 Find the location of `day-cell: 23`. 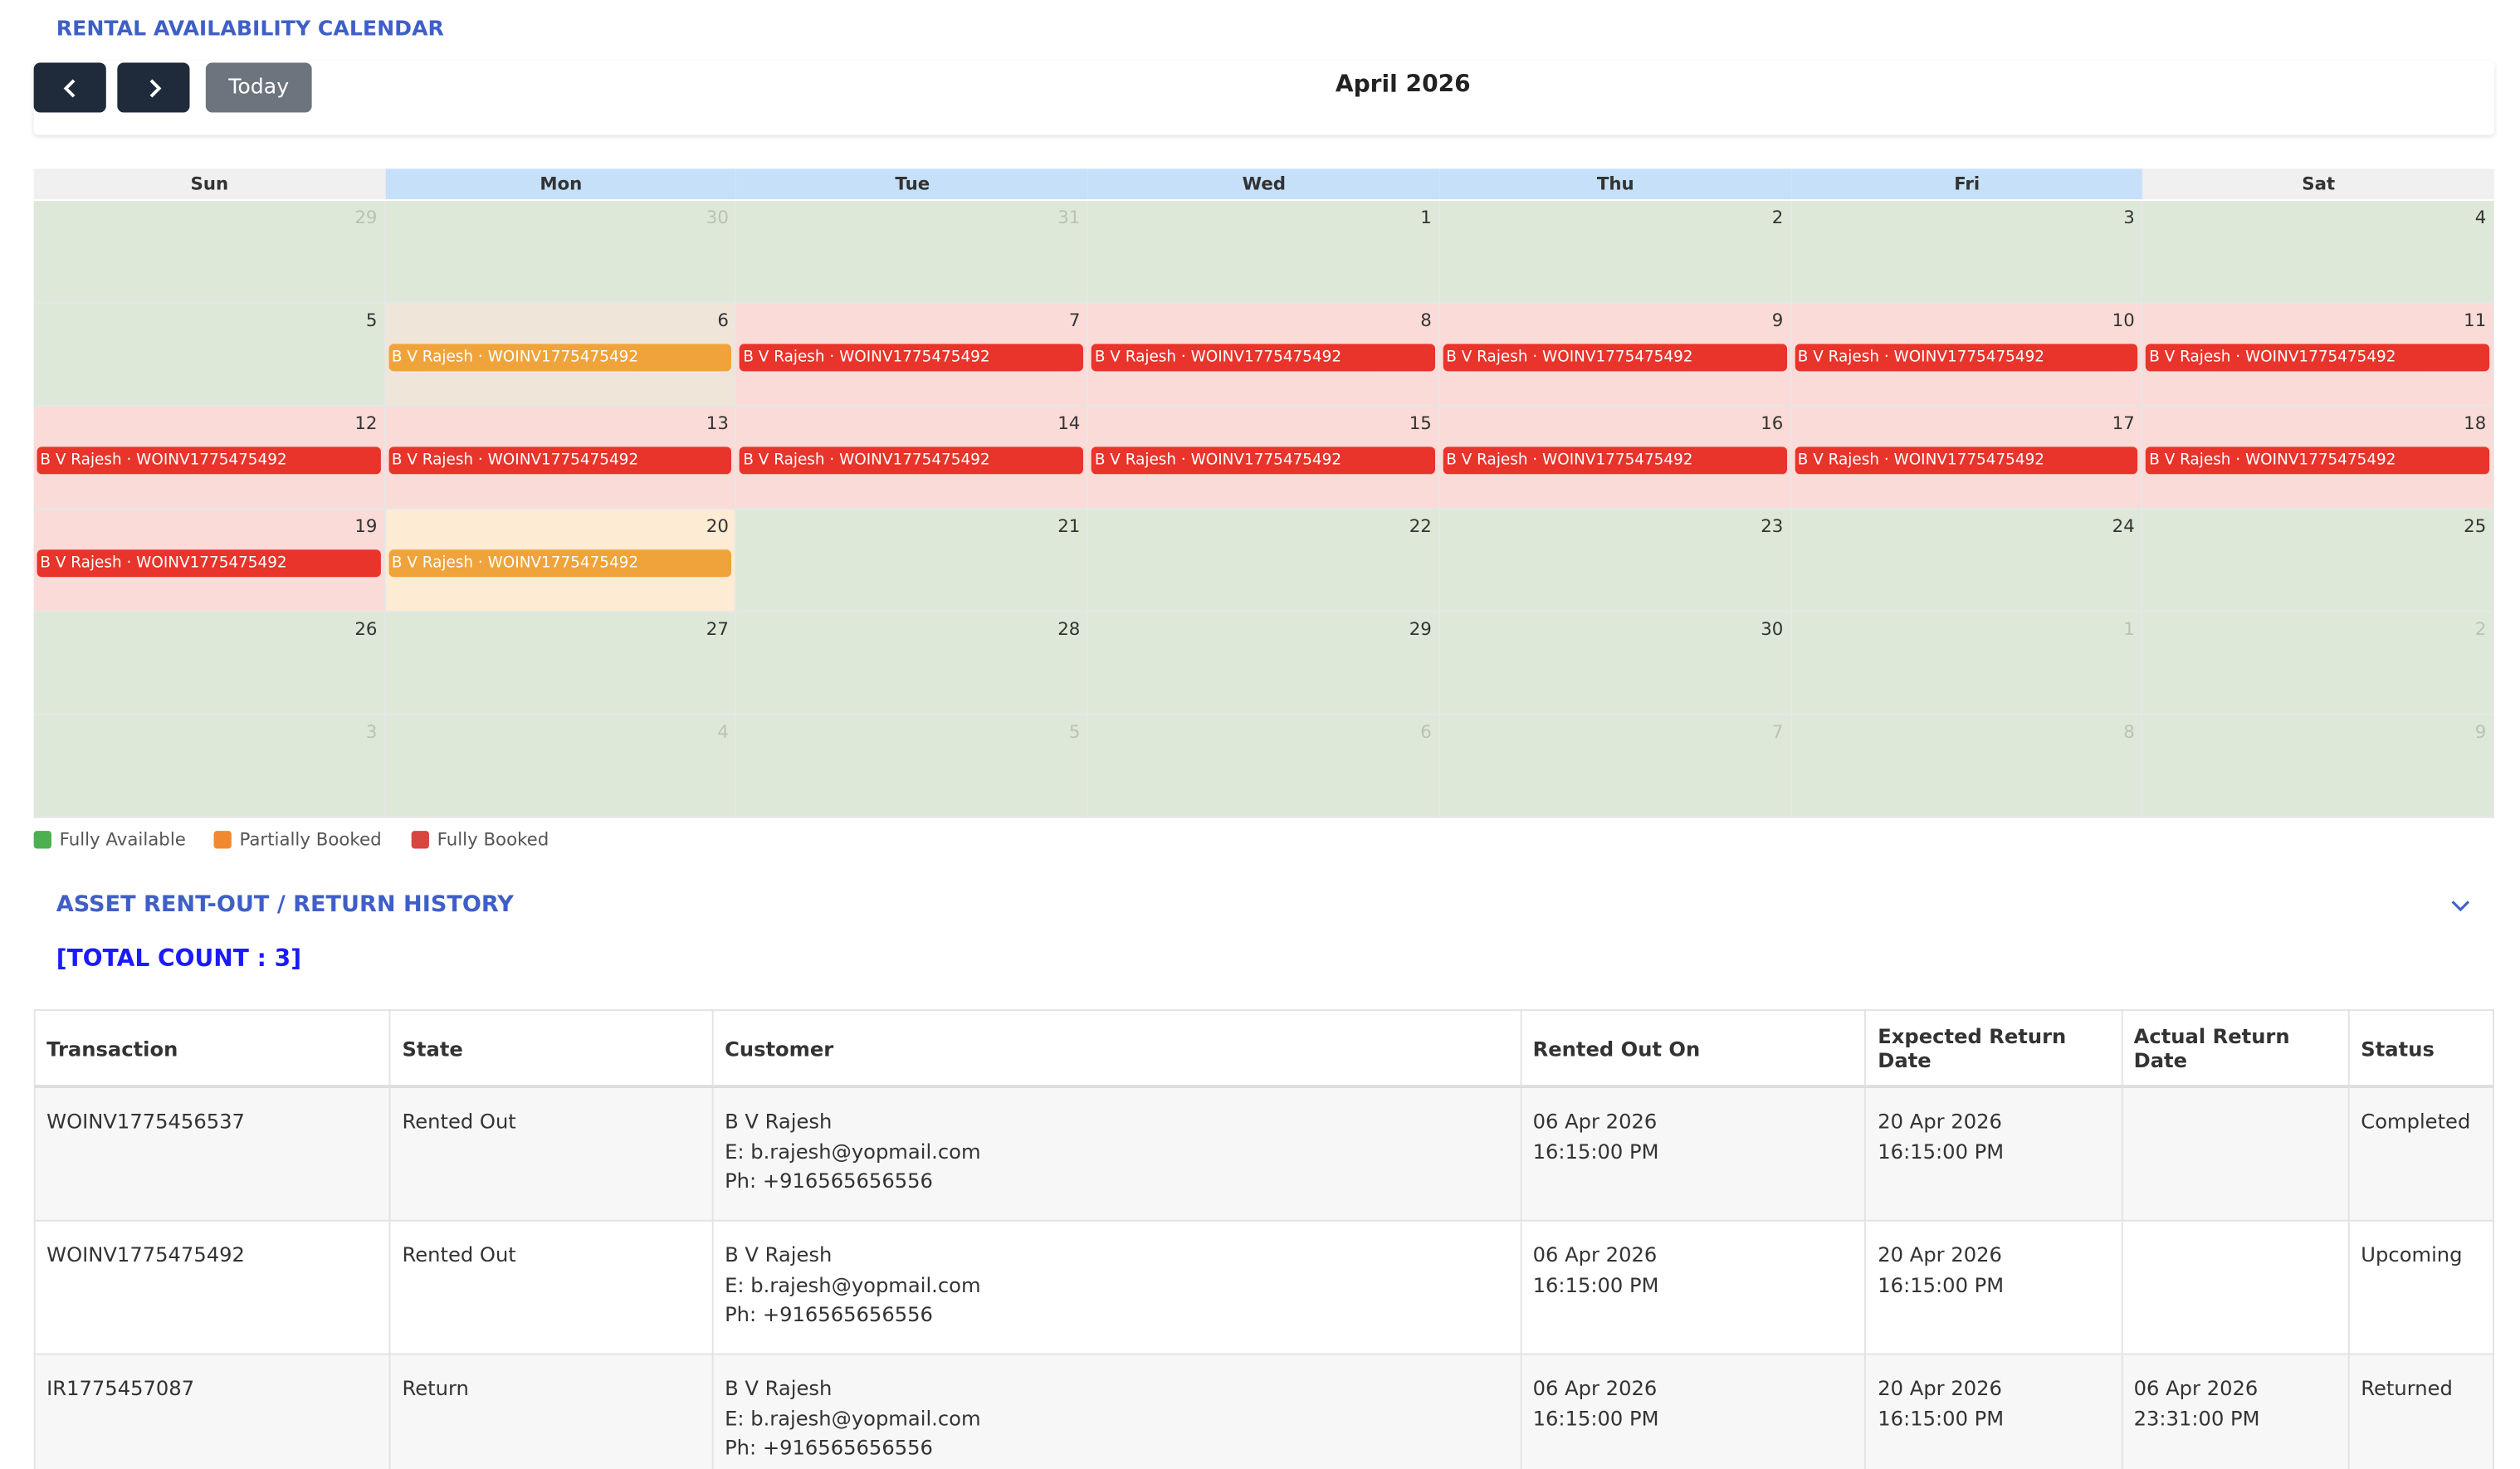

day-cell: 23 is located at coordinates (1615, 560).